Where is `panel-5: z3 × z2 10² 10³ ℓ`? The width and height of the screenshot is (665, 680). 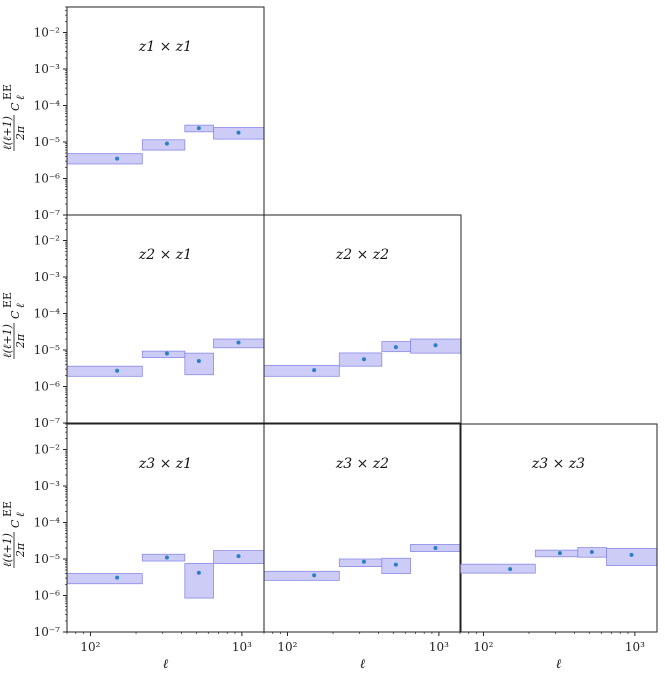 panel-5: z3 × z2 10² 10³ ℓ is located at coordinates (362, 547).